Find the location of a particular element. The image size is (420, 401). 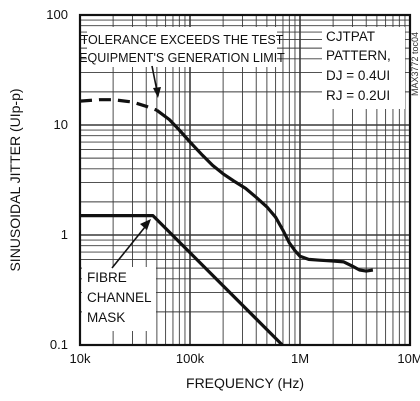

mask-note-box is located at coordinates (119, 299).